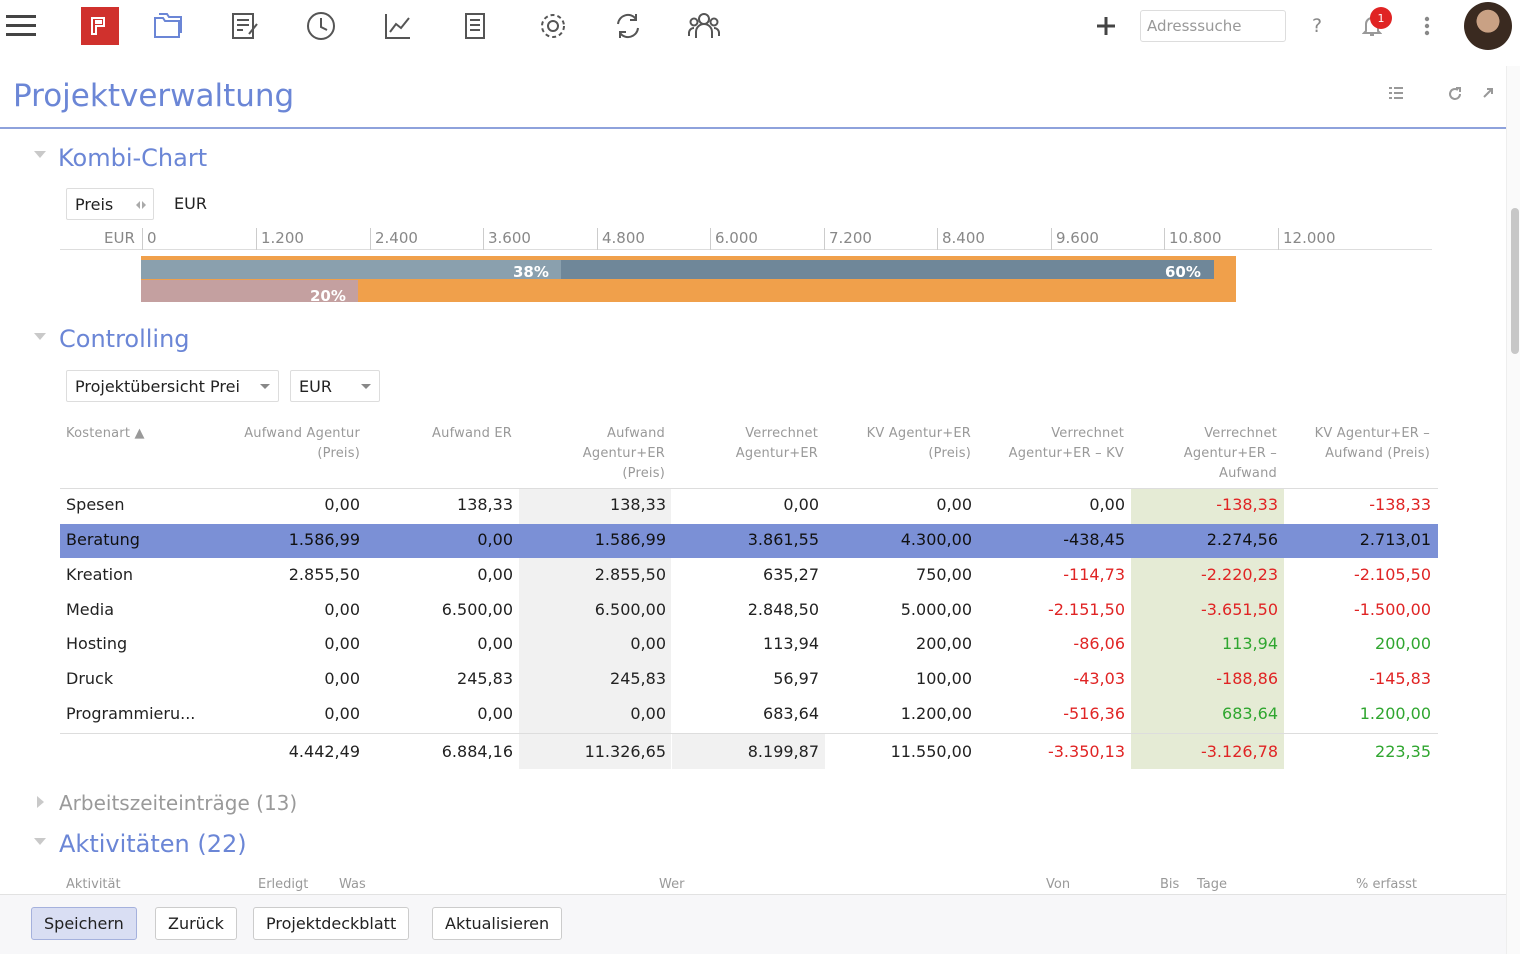  I want to click on controlling-heading: Controlling, so click(124, 339).